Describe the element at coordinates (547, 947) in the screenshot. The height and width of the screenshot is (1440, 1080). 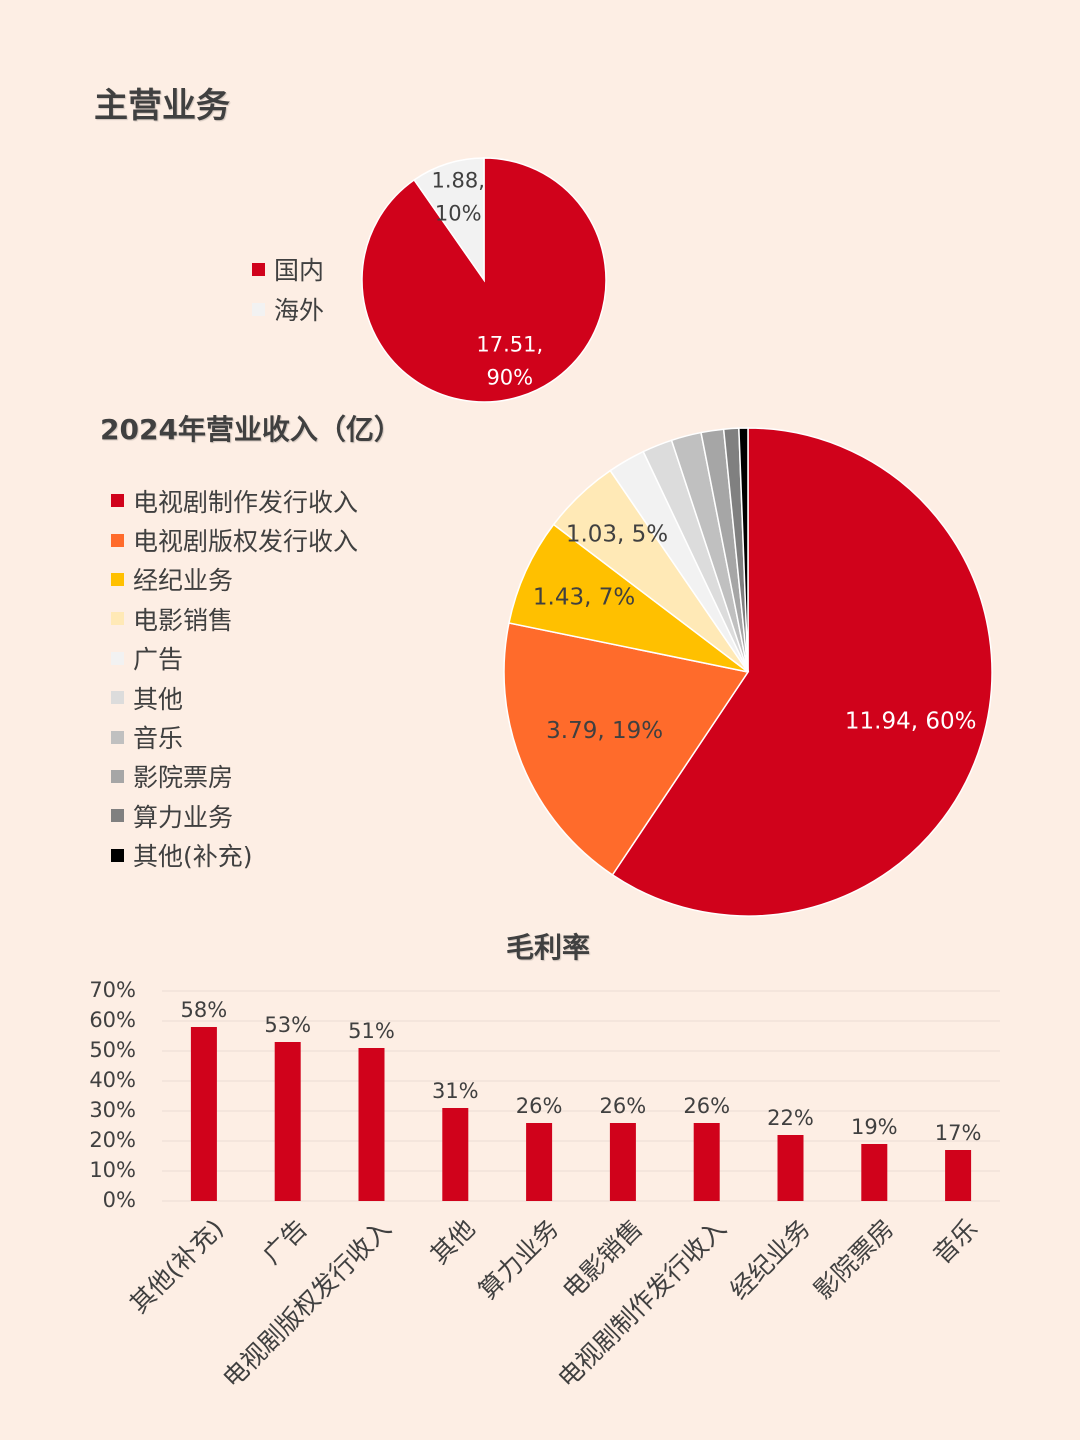
I see `title-gross-margin: 毛利率` at that location.